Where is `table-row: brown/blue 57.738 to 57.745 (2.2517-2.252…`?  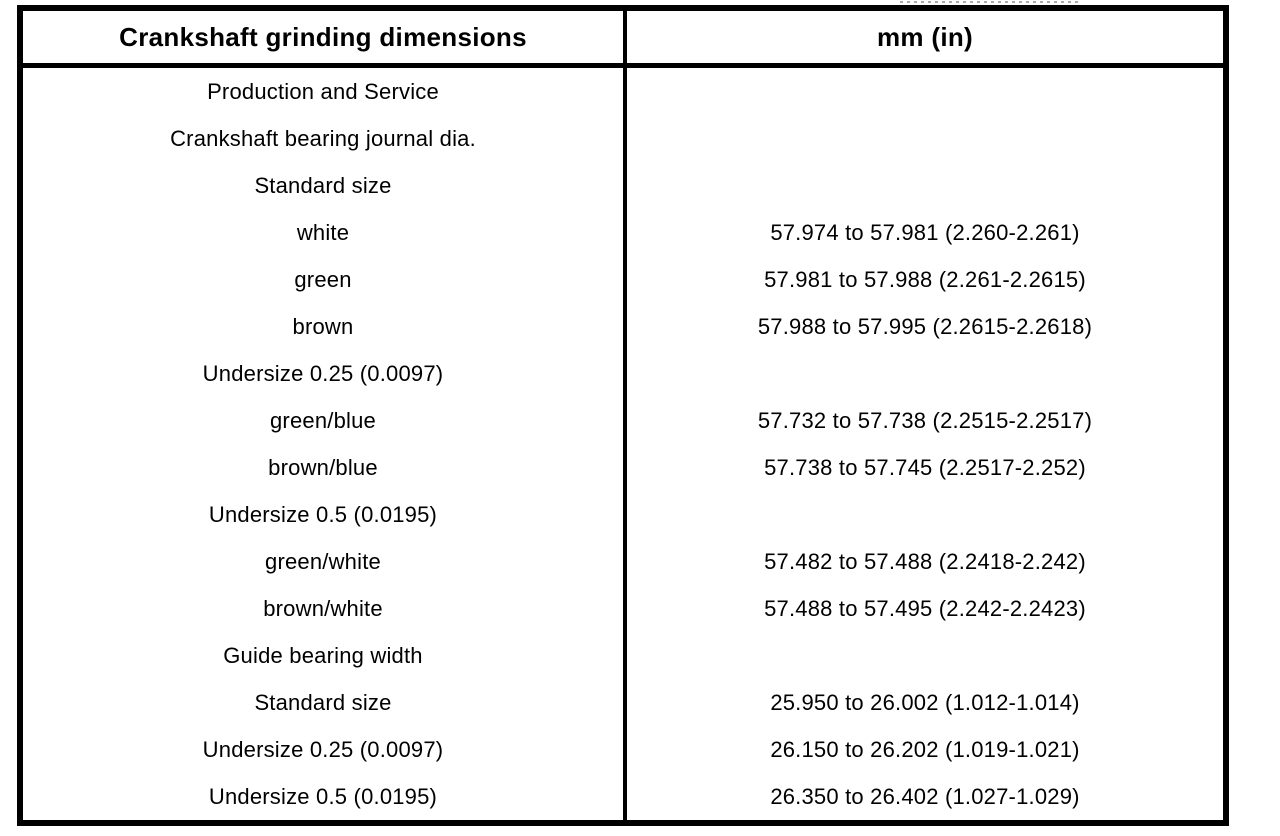
table-row: brown/blue 57.738 to 57.745 (2.2517-2.252… is located at coordinates (623, 467).